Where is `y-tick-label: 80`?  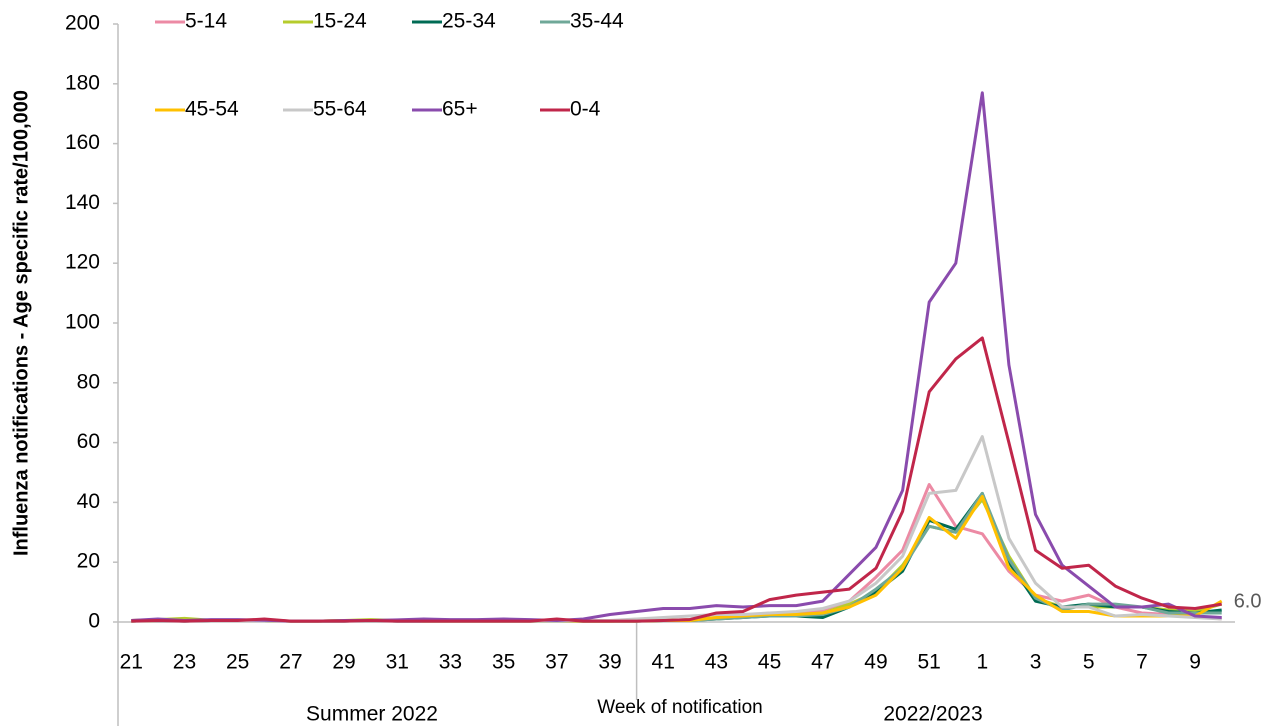 y-tick-label: 80 is located at coordinates (88, 381).